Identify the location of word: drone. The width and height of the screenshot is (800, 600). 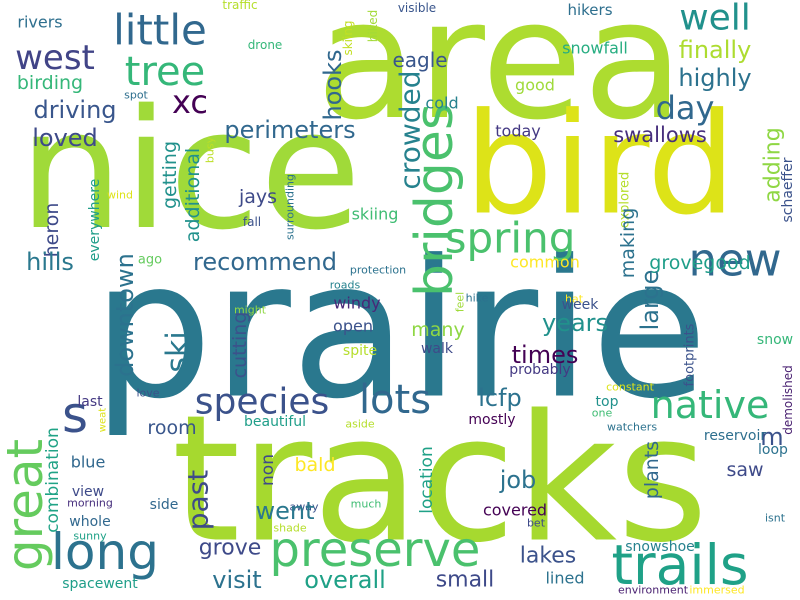
(265, 45).